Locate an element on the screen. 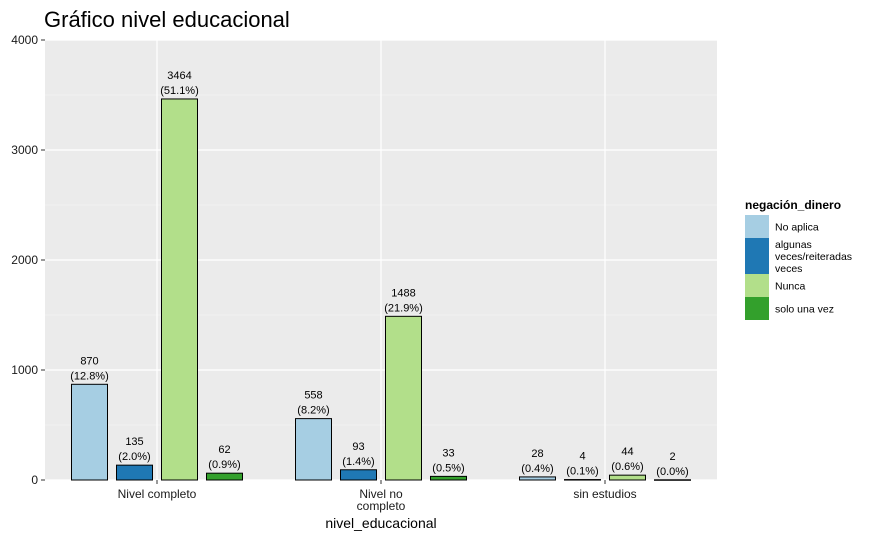  legend-label: Nunca is located at coordinates (790, 287).